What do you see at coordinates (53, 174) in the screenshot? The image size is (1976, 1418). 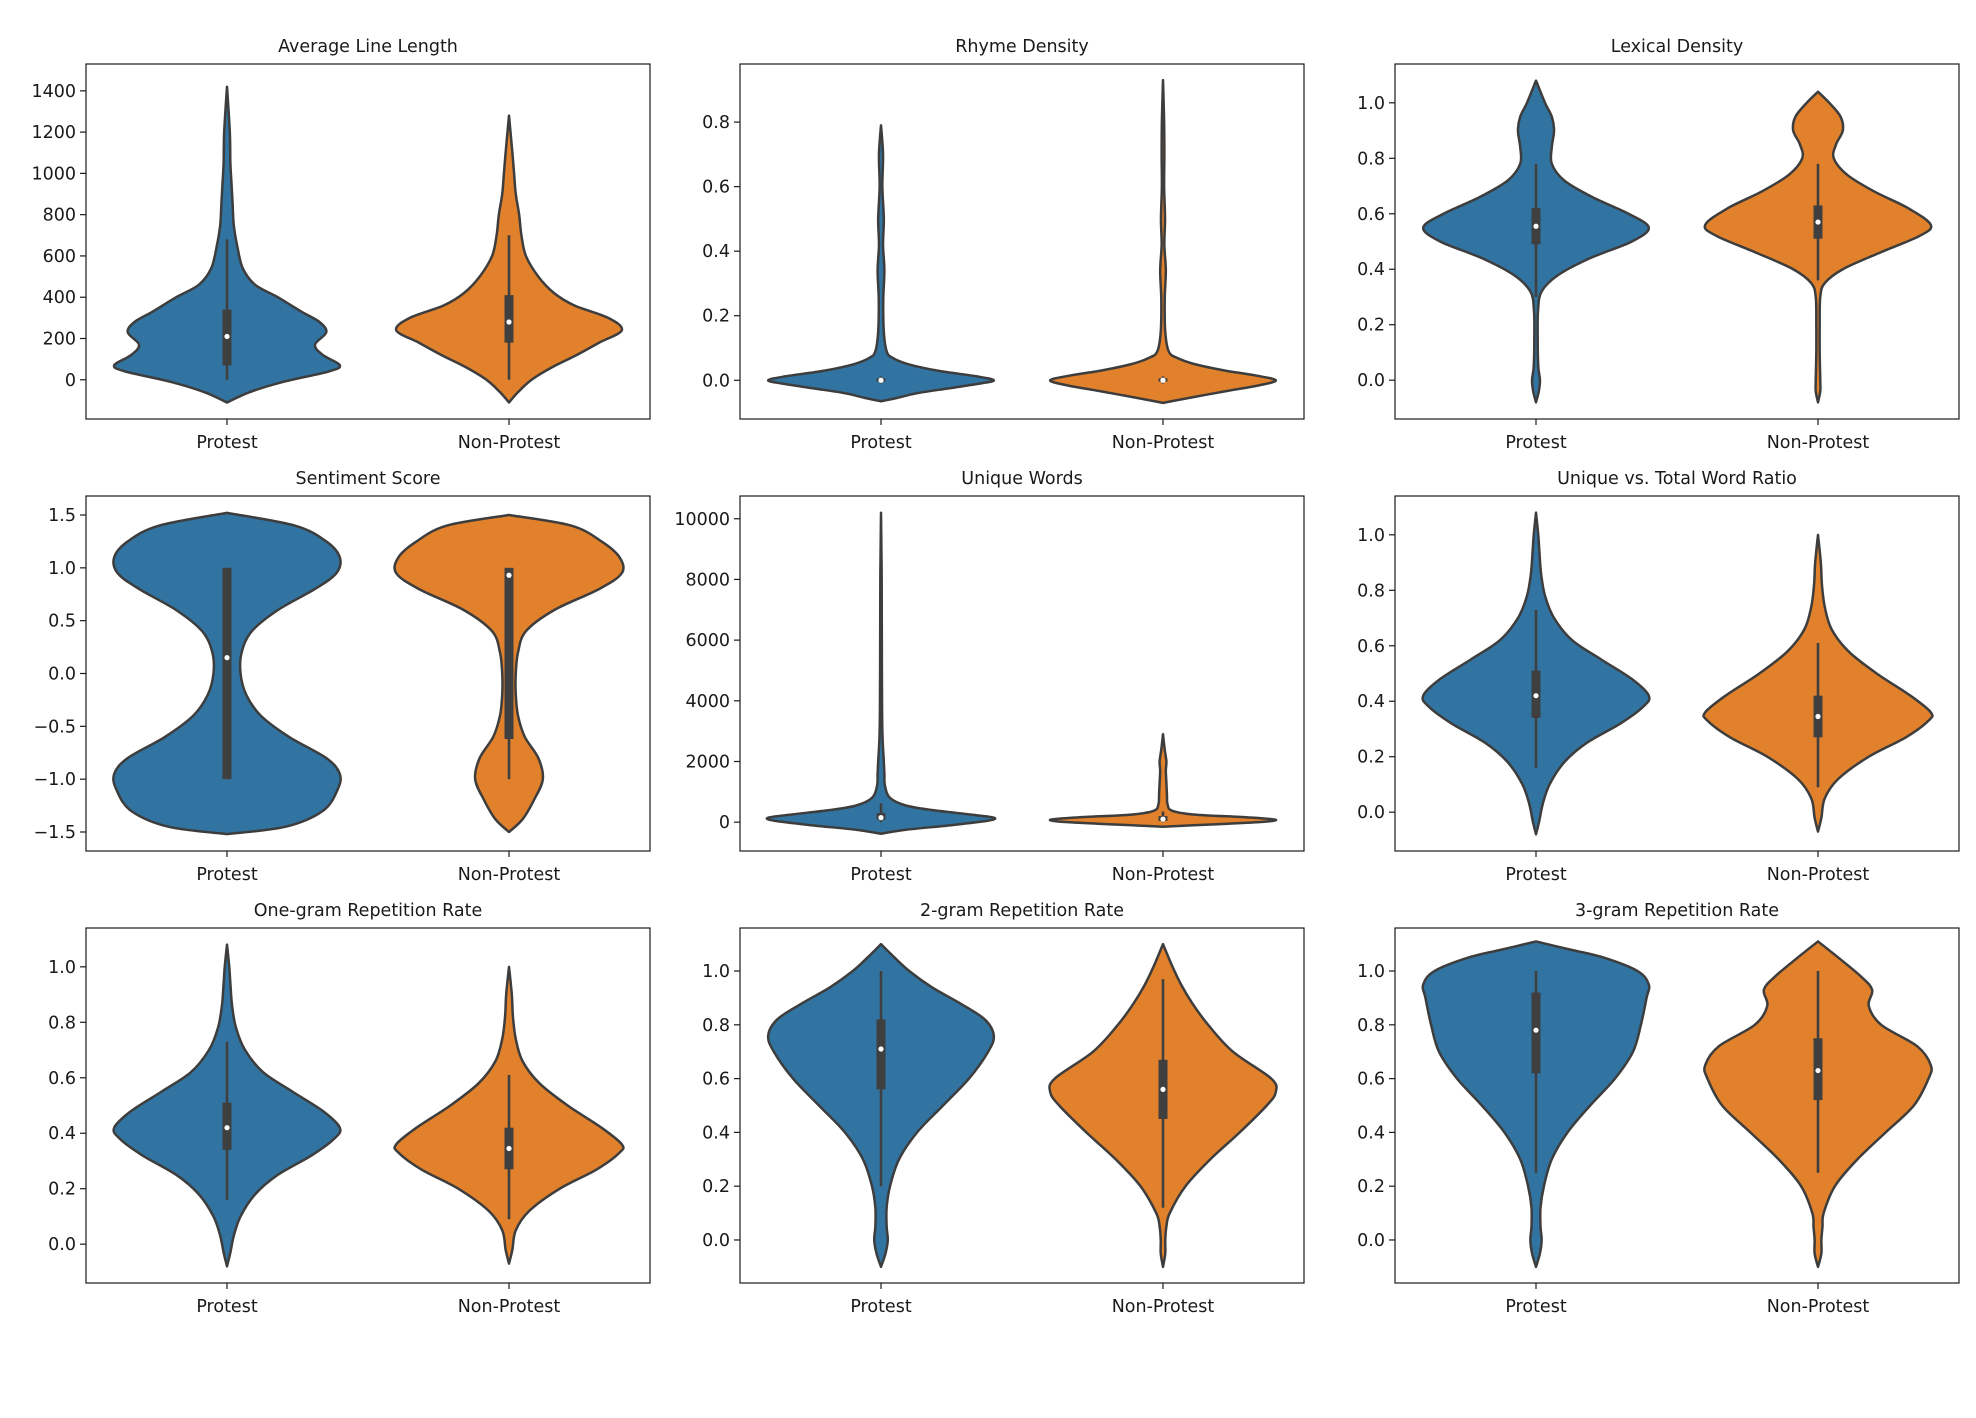 I see `y-tick-label: 1000` at bounding box center [53, 174].